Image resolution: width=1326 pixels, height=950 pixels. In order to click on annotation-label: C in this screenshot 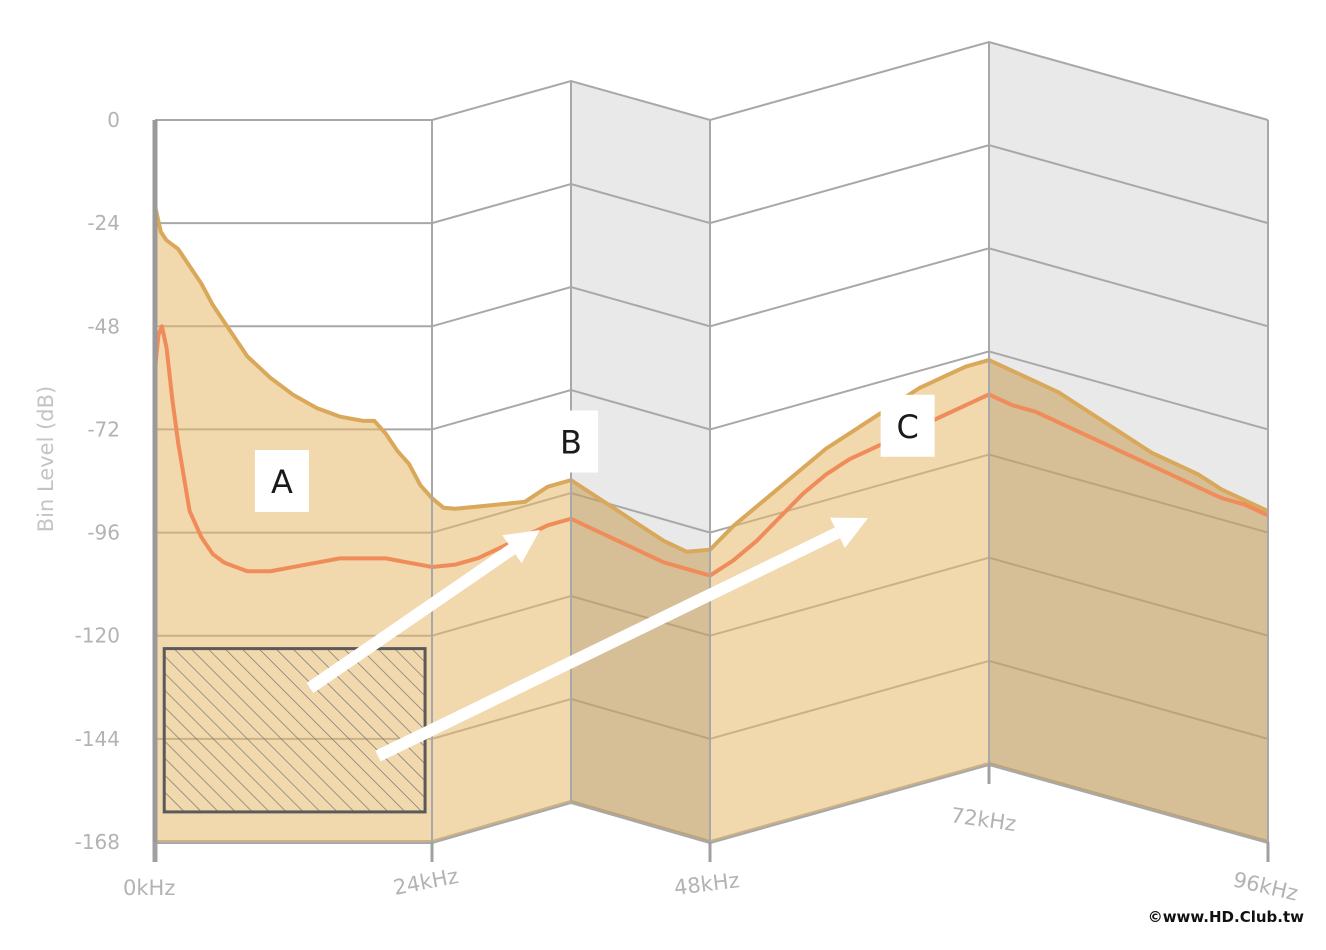, I will do `click(907, 427)`.